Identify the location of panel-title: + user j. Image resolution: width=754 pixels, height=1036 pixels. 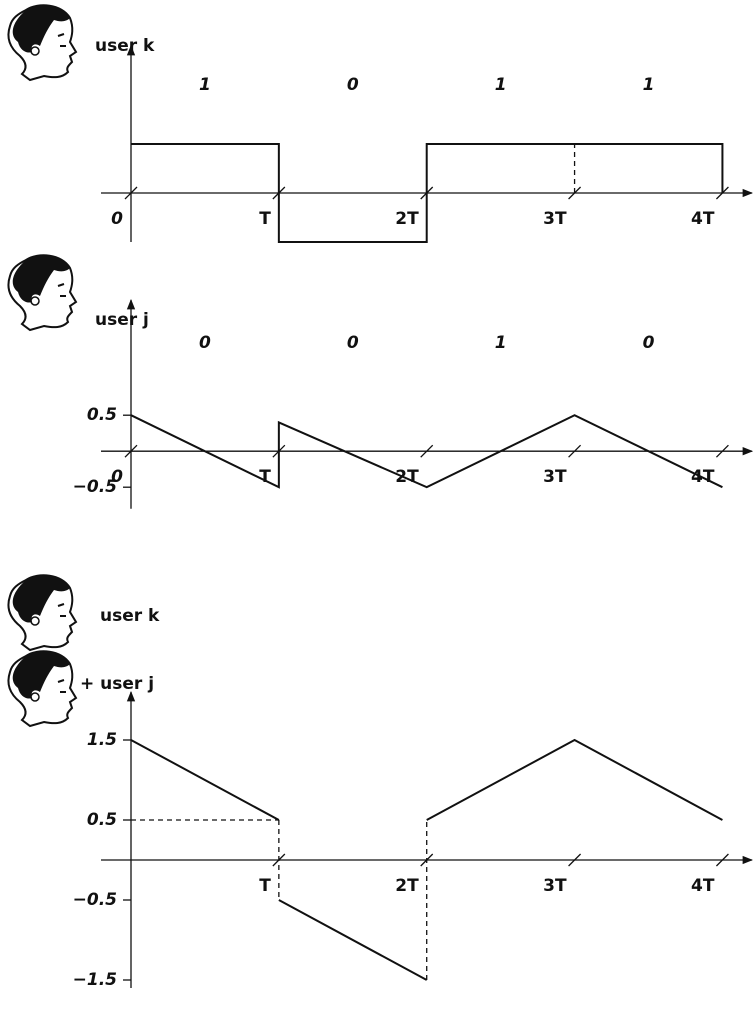
(117, 684).